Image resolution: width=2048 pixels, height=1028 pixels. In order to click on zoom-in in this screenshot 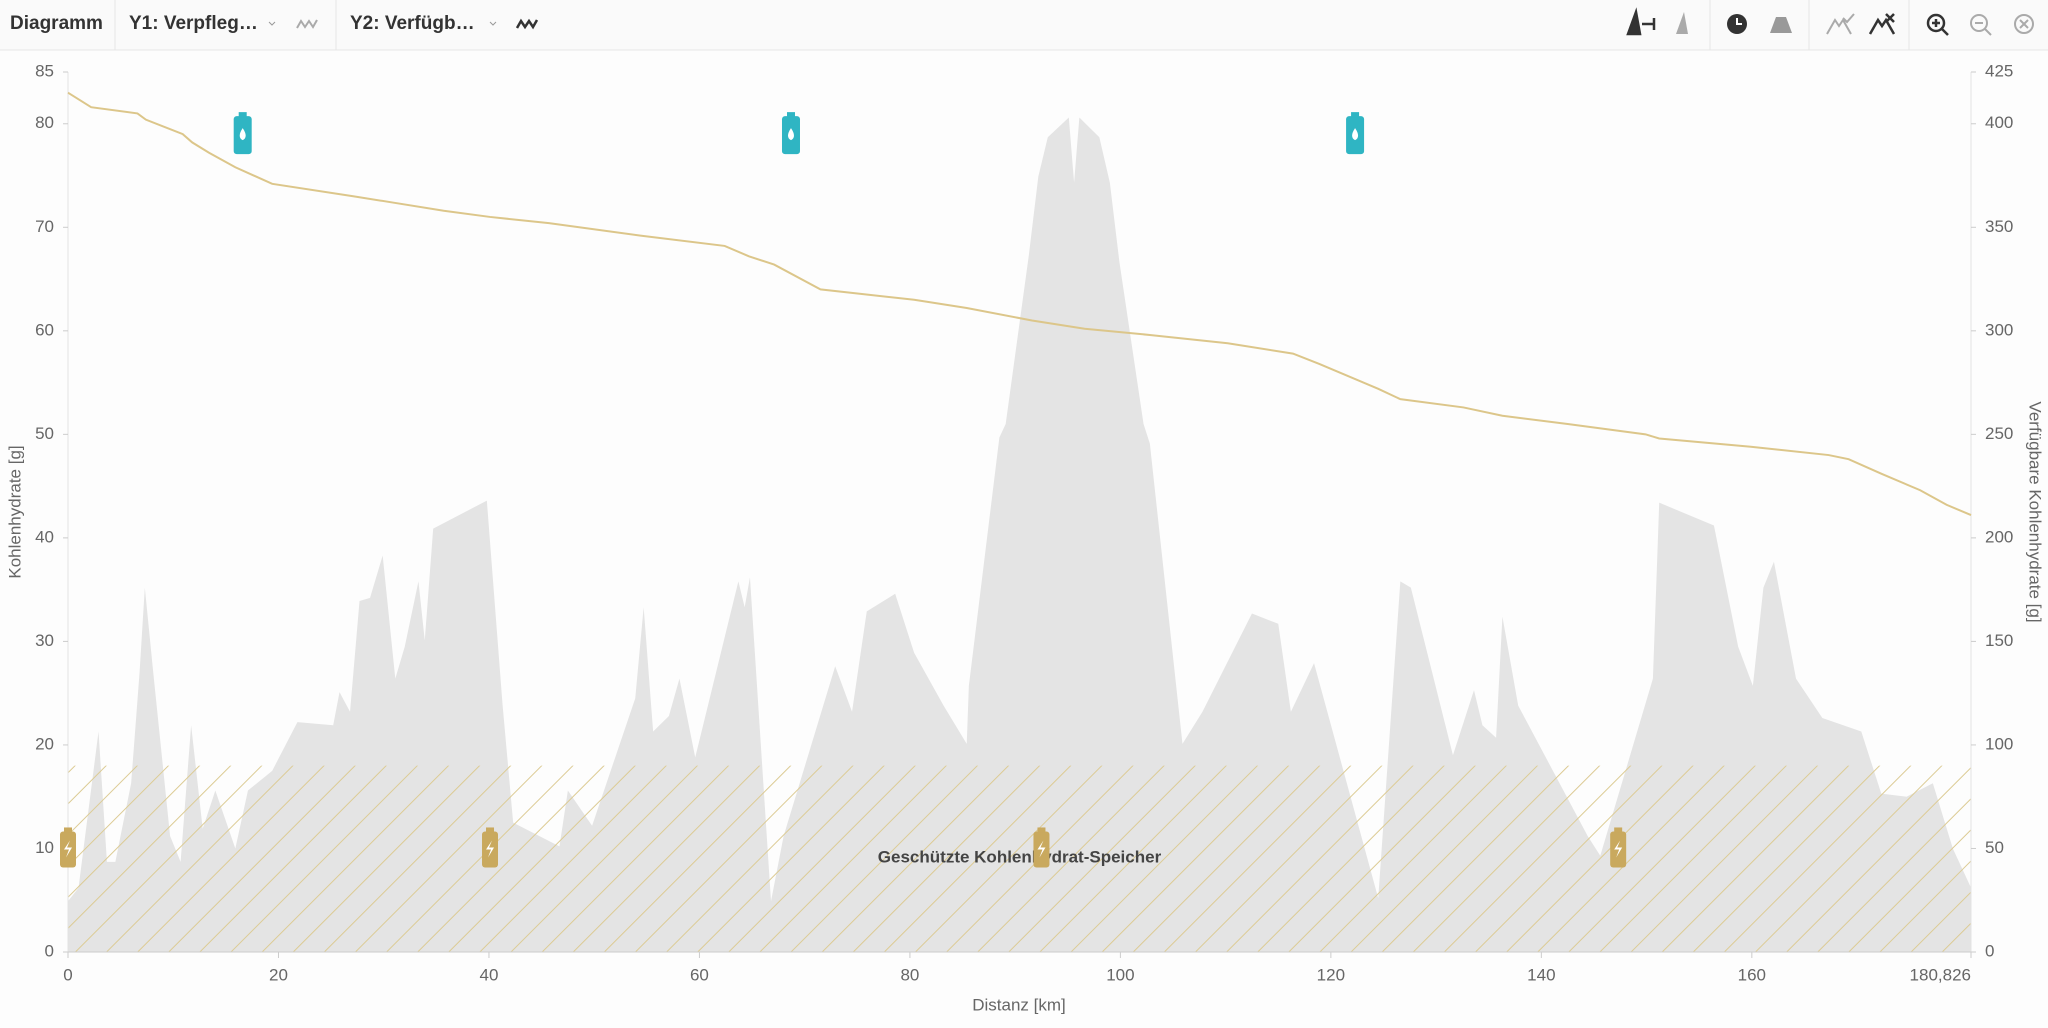, I will do `click(1937, 24)`.